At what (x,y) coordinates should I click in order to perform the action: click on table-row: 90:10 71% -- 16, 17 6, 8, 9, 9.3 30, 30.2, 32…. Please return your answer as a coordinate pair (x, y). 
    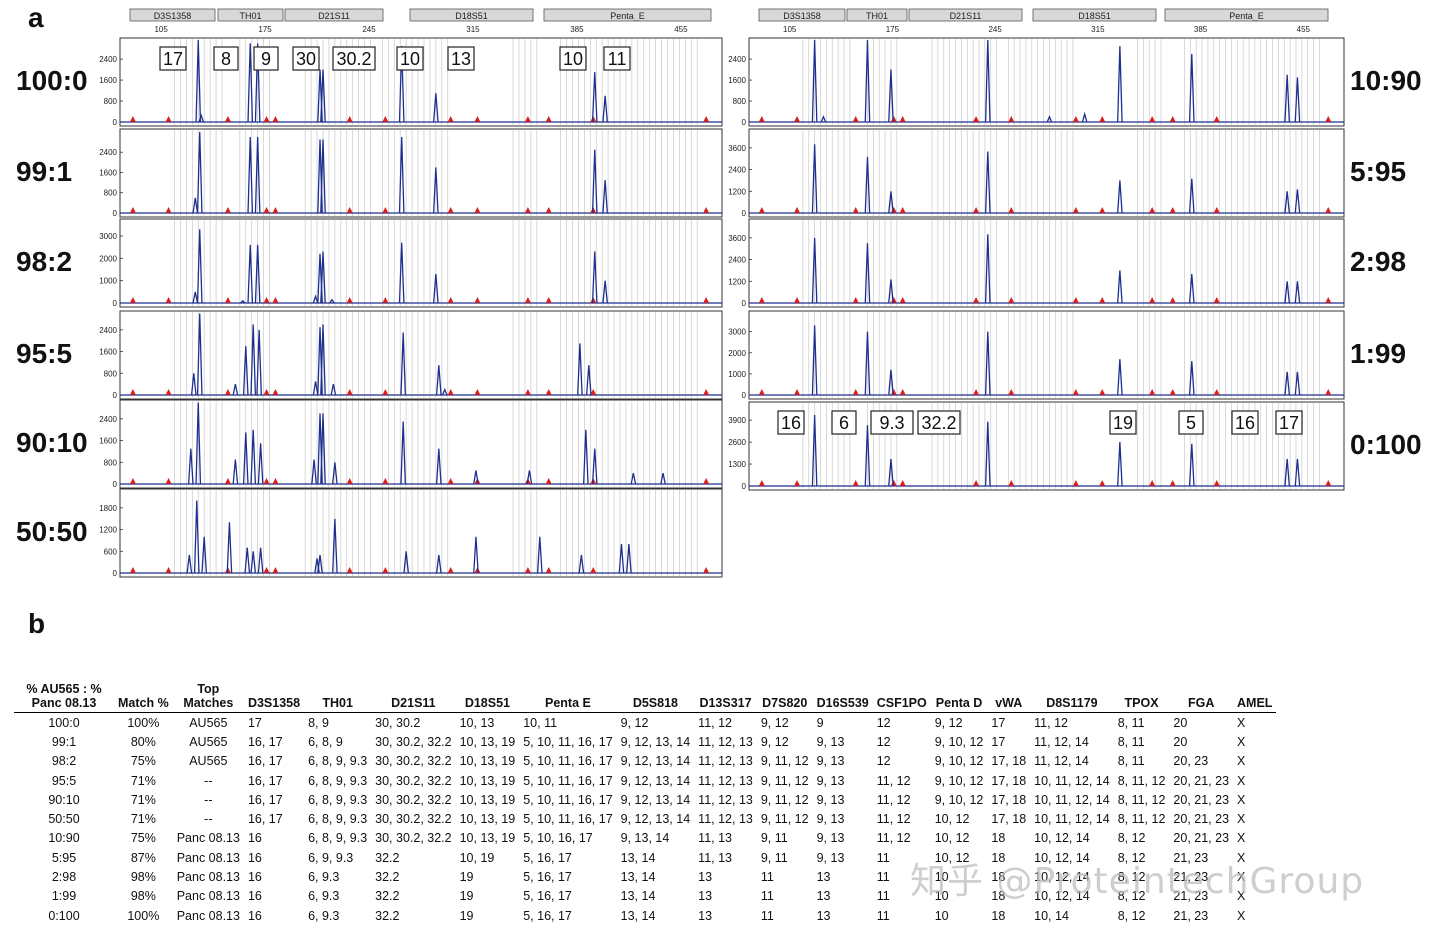
    Looking at the image, I should click on (645, 799).